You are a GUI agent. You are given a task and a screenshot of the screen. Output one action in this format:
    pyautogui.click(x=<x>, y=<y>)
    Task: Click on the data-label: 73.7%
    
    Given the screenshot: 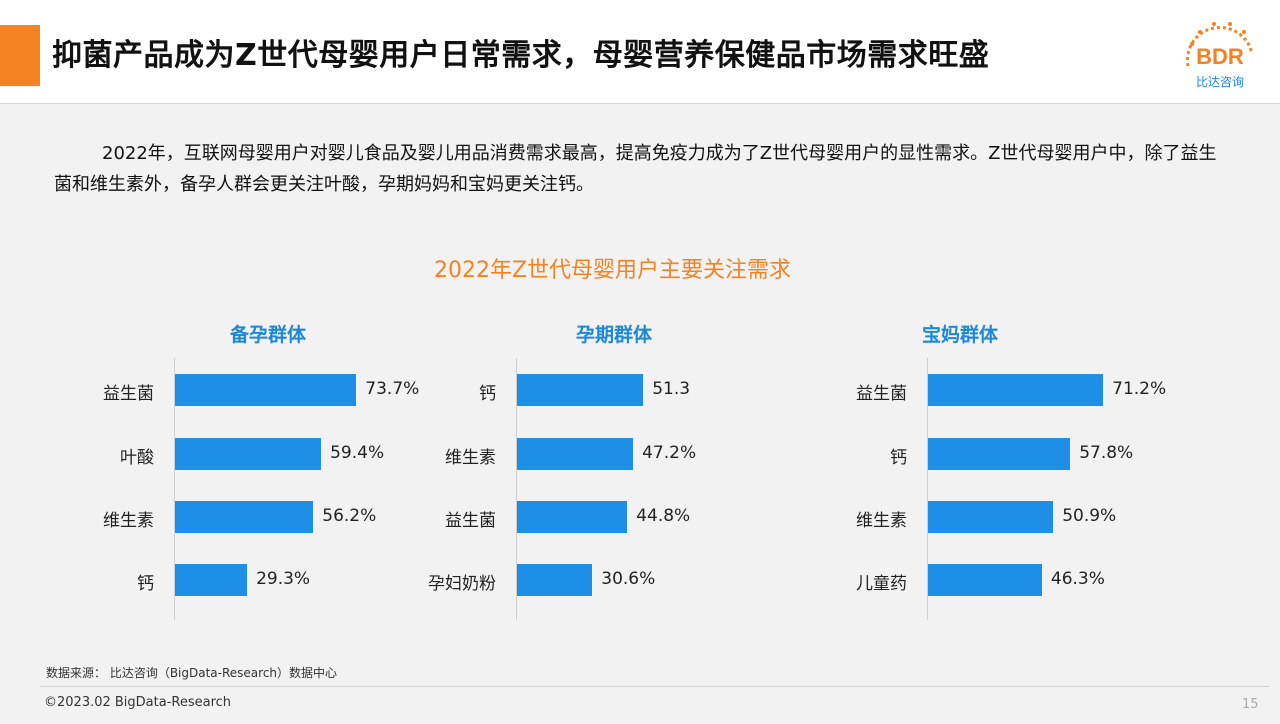 What is the action you would take?
    pyautogui.click(x=392, y=389)
    